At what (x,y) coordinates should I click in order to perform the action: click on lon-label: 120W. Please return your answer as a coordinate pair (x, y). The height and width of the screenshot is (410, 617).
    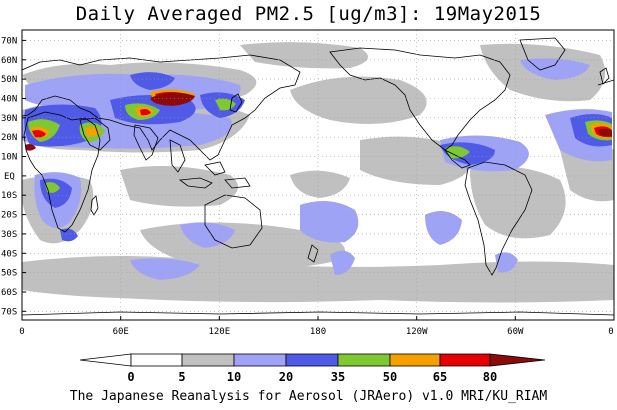
    Looking at the image, I should click on (417, 332).